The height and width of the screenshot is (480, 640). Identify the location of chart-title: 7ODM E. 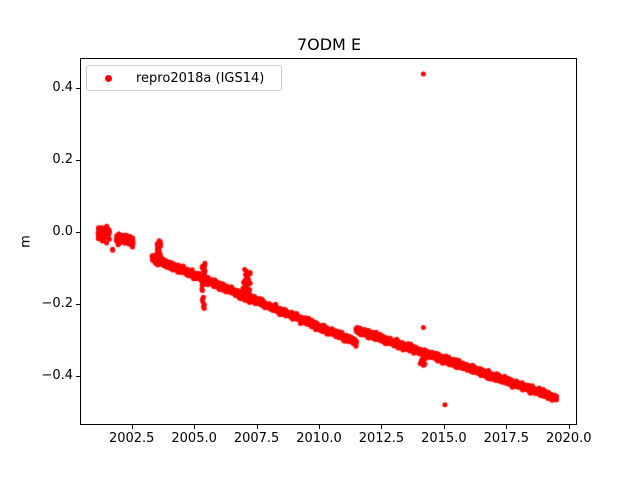
(329, 44).